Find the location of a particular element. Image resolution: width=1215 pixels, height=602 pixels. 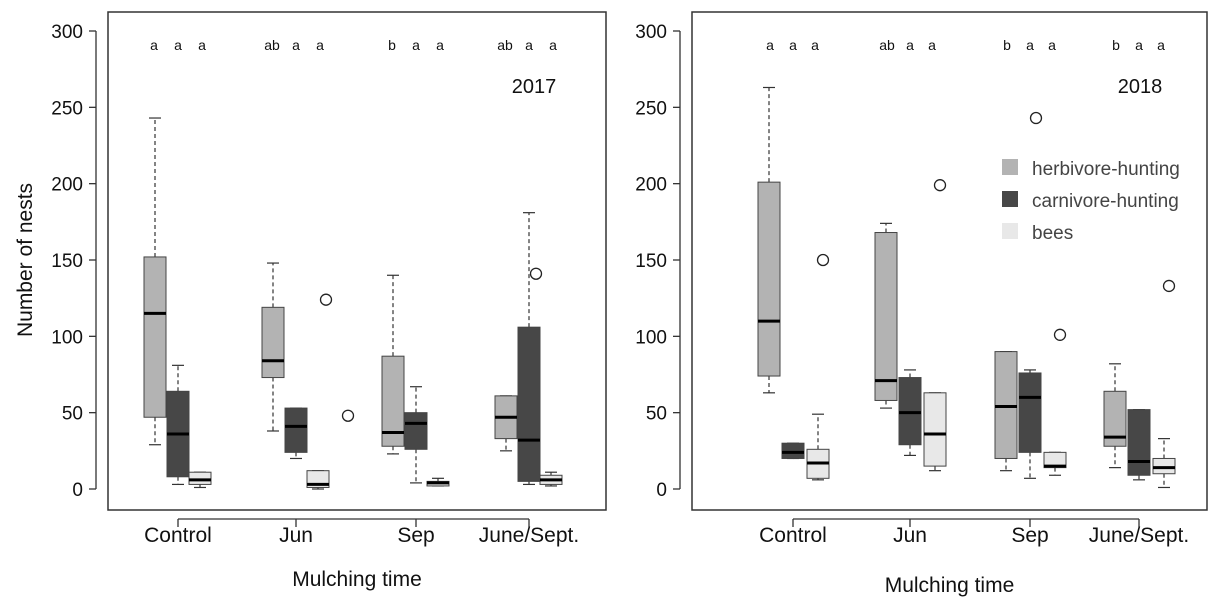

legend: herbivore-hunting carnivore-hunting bees is located at coordinates (1091, 201).